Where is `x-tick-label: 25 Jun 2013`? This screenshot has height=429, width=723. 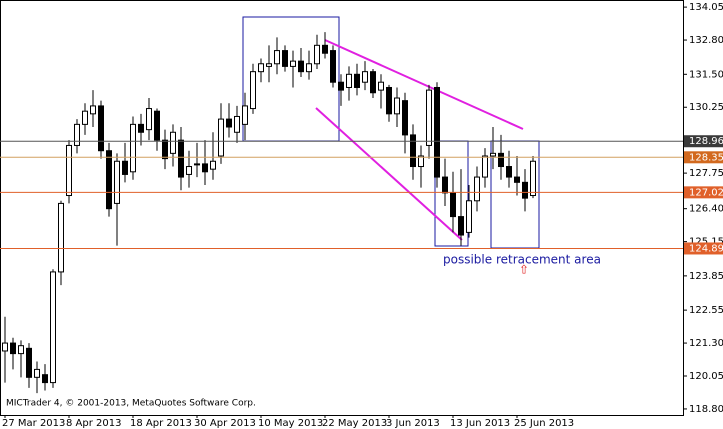
x-tick-label: 25 Jun 2013 is located at coordinates (544, 423).